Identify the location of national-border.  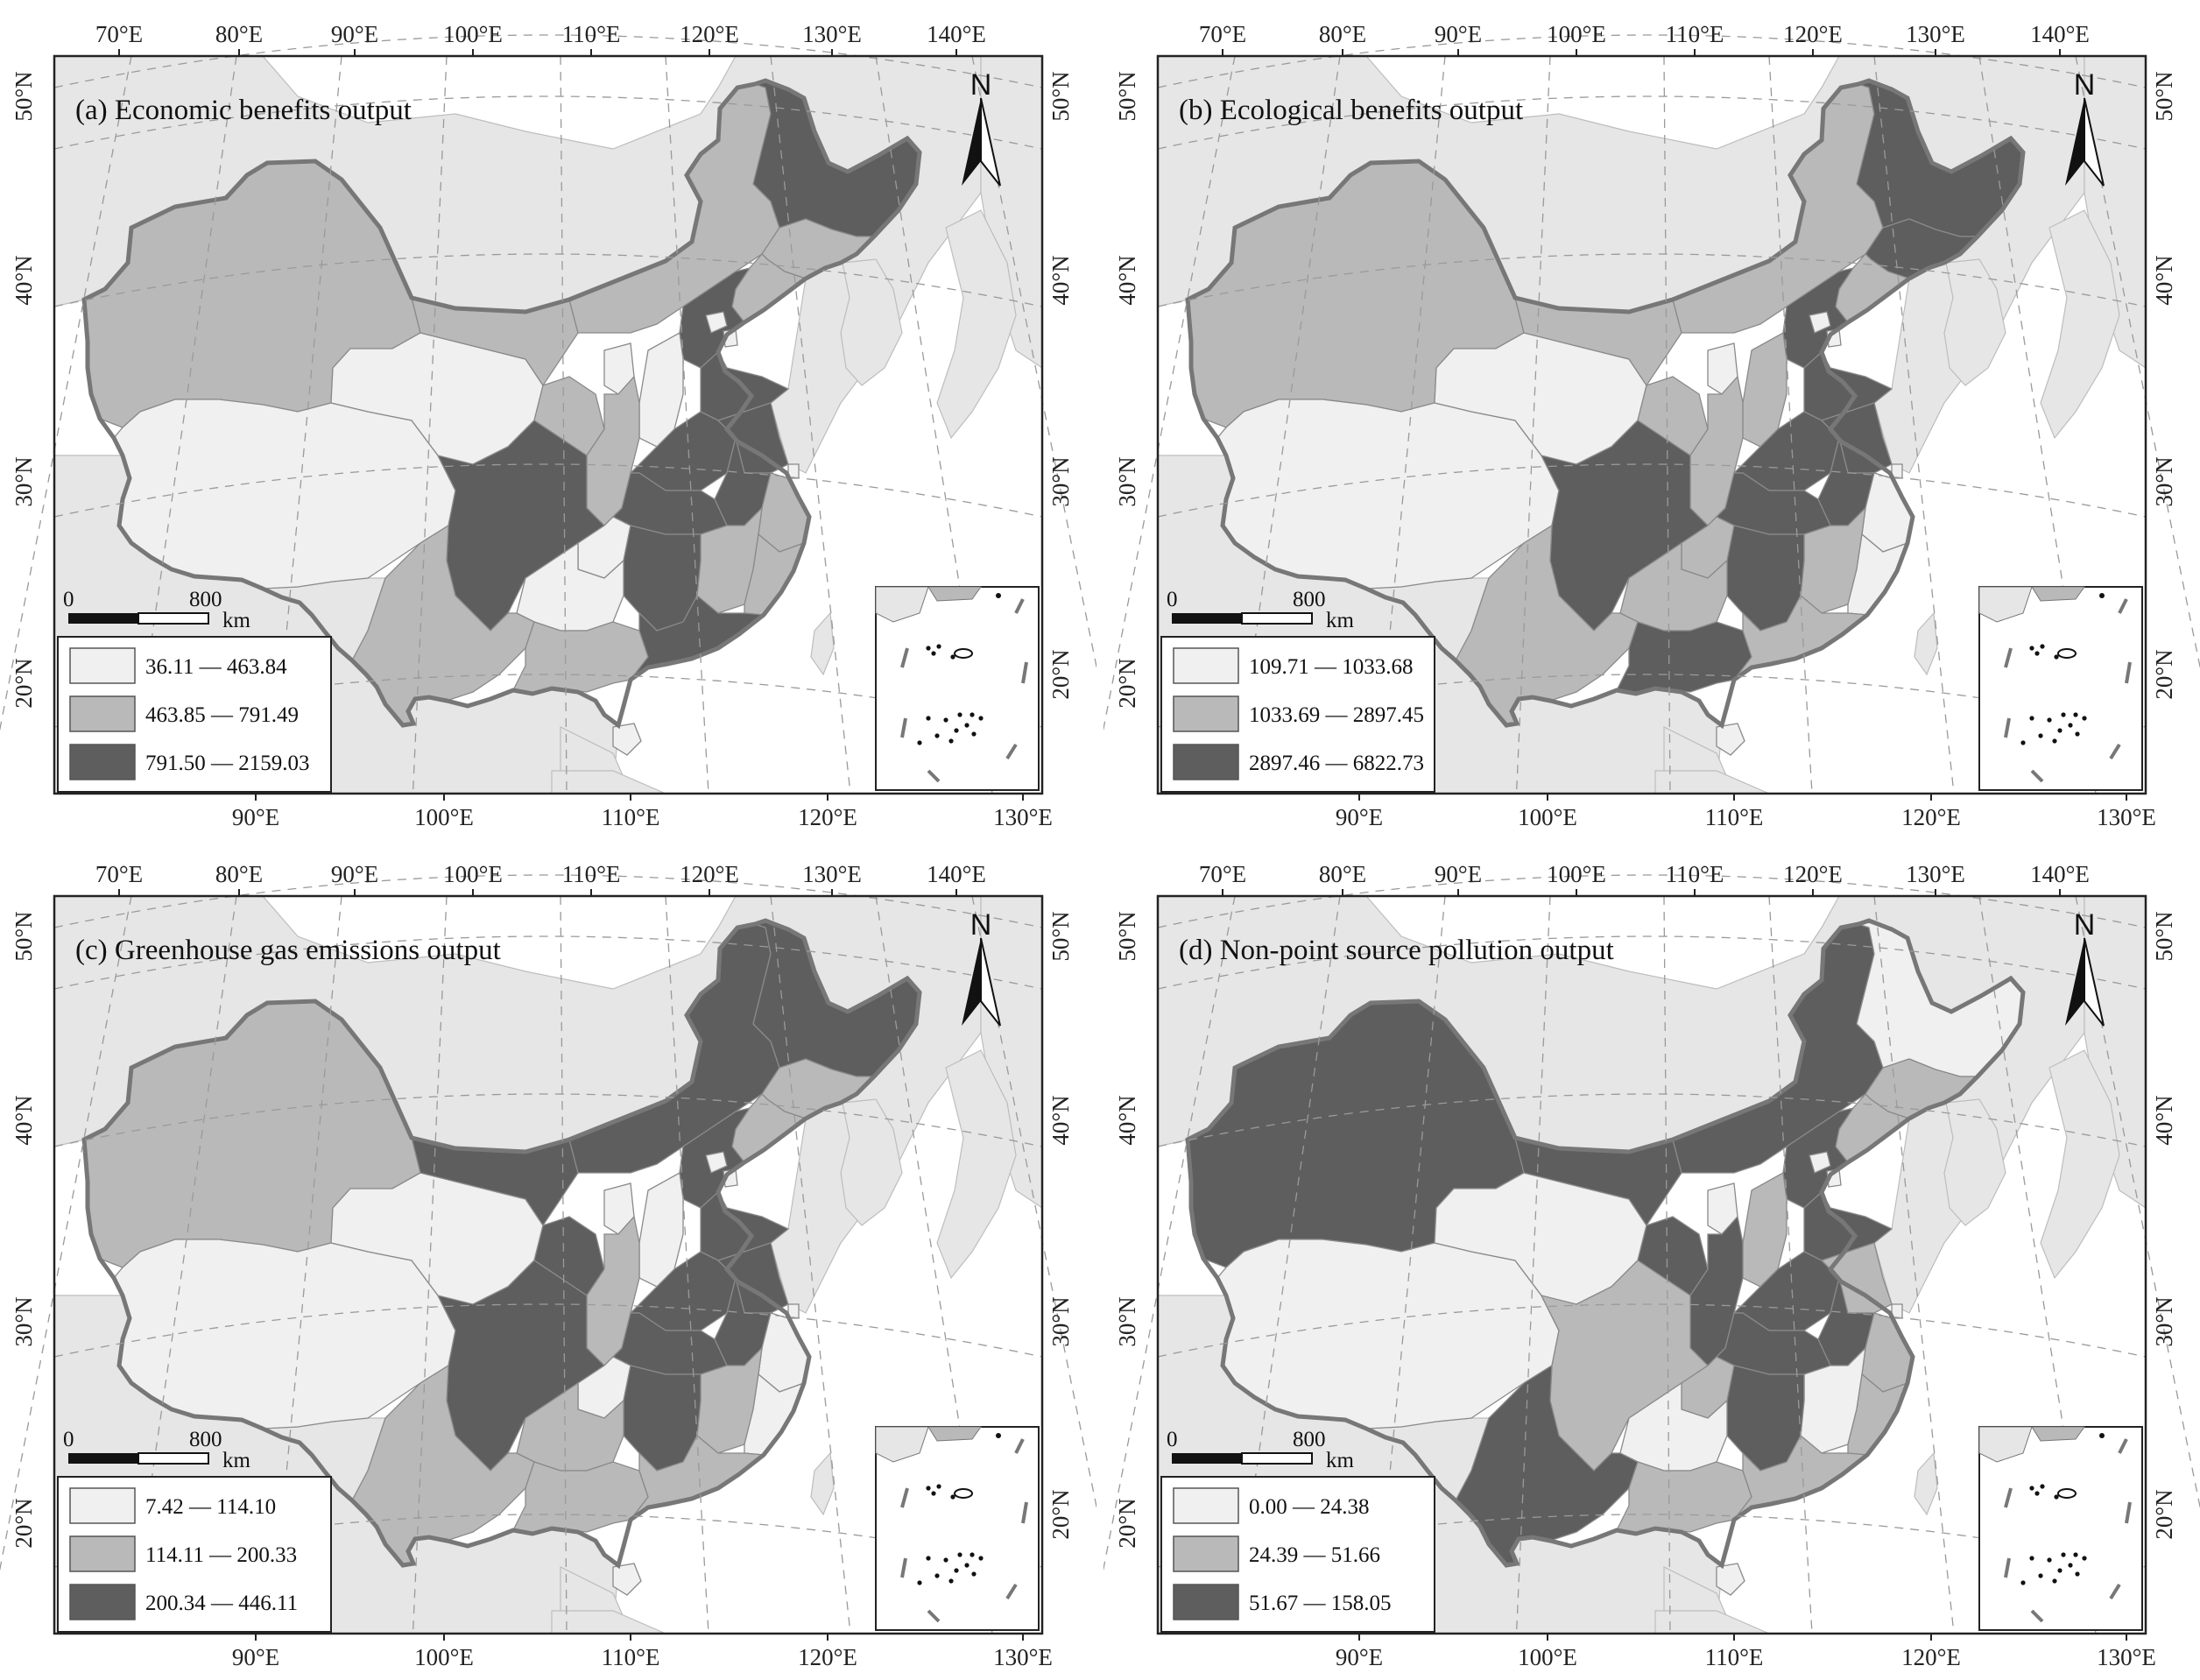
(501, 404).